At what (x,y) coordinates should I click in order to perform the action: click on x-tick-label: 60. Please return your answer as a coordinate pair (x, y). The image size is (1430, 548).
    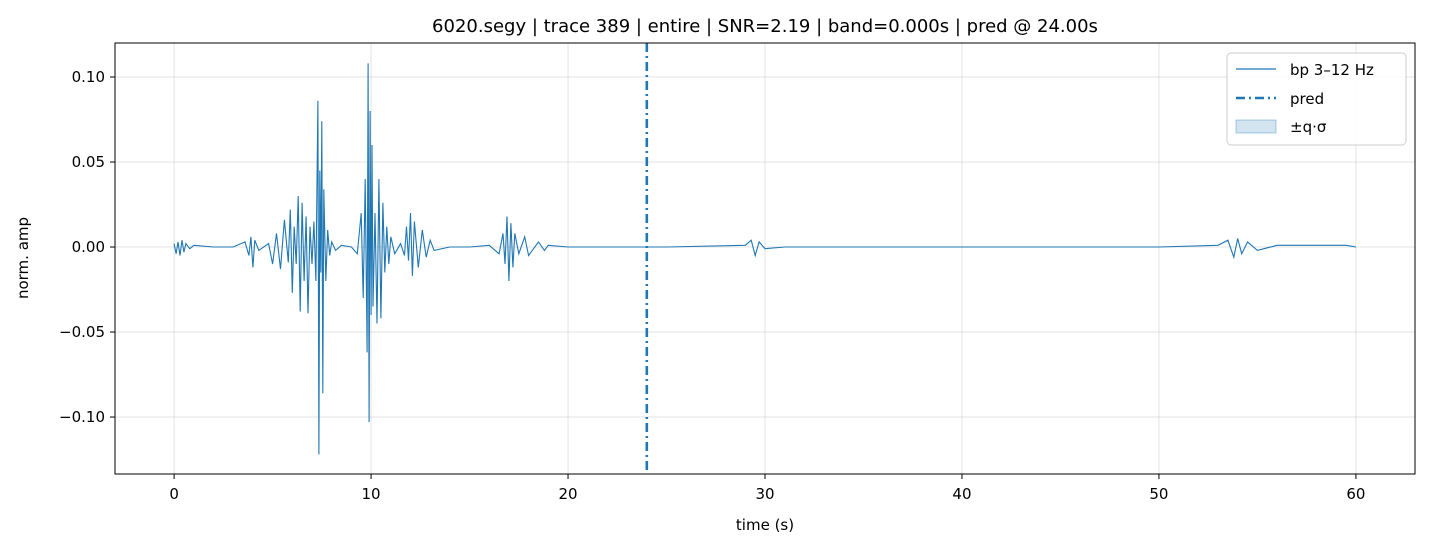
    Looking at the image, I should click on (1355, 494).